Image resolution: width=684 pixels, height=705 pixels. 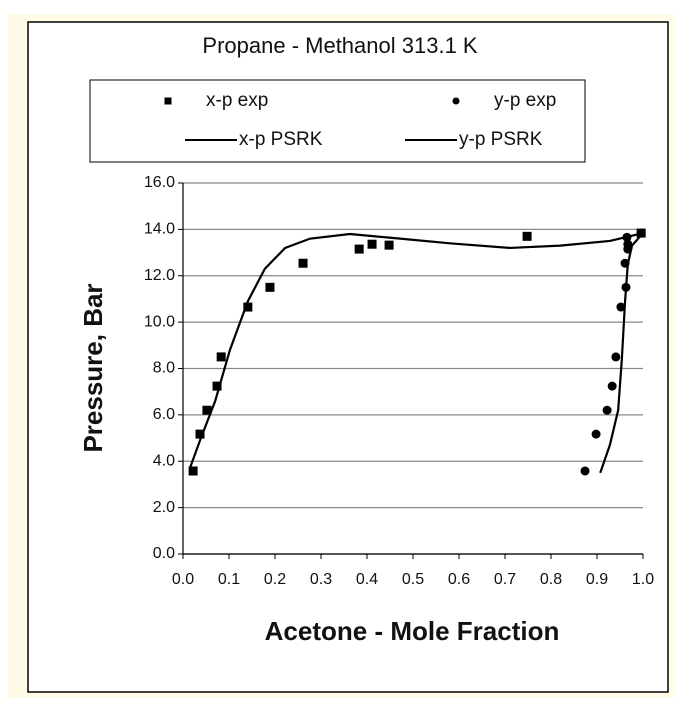 I want to click on legend-label: y-p exp, so click(x=525, y=100).